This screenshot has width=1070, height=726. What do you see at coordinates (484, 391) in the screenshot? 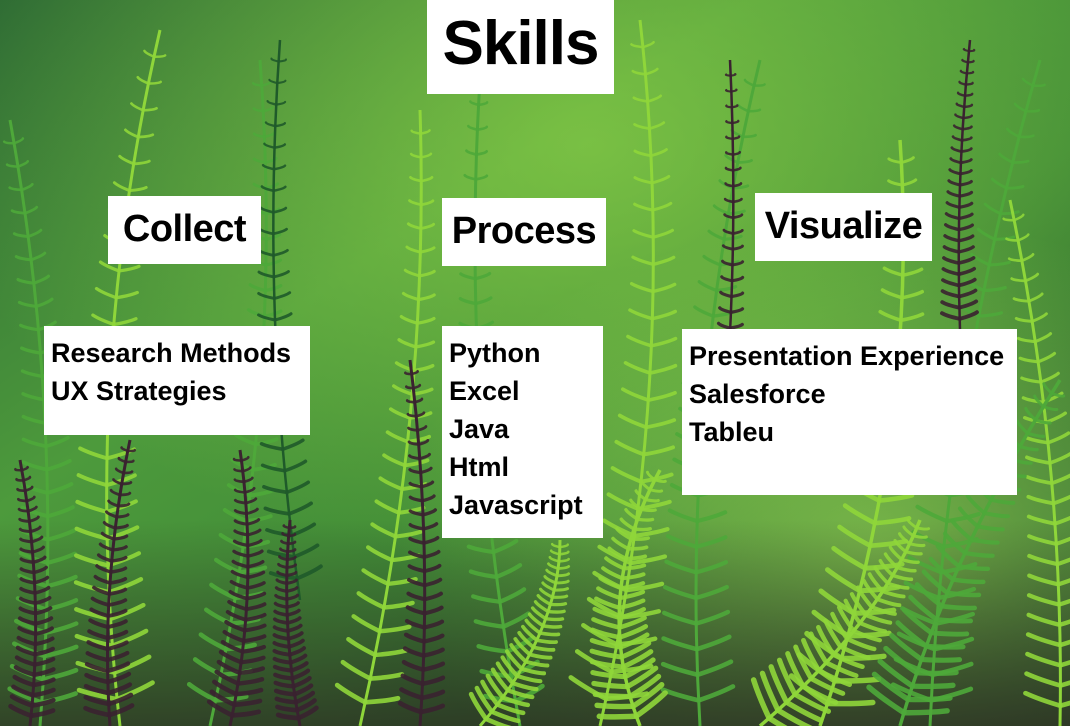
I see `skill-item: Excel` at bounding box center [484, 391].